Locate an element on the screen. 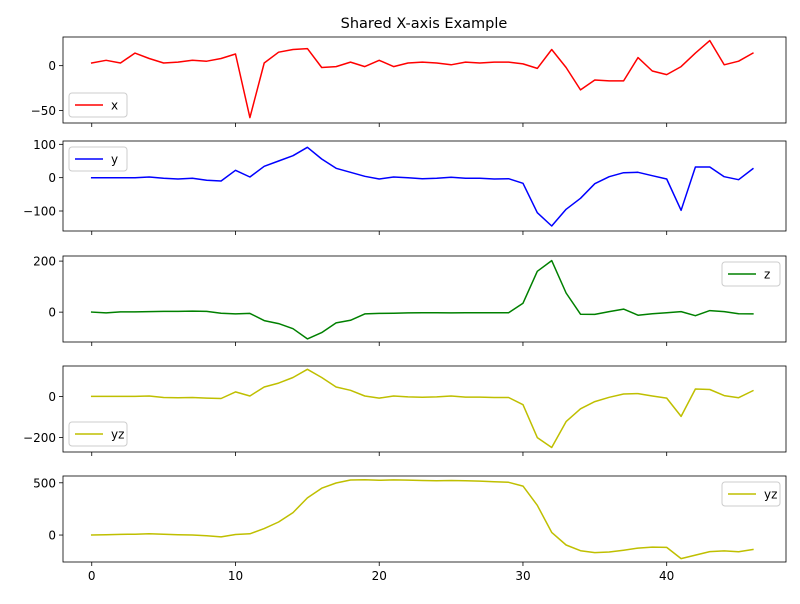 This screenshot has height=604, width=800. panel-4: −200 0 yz is located at coordinates (405, 410).